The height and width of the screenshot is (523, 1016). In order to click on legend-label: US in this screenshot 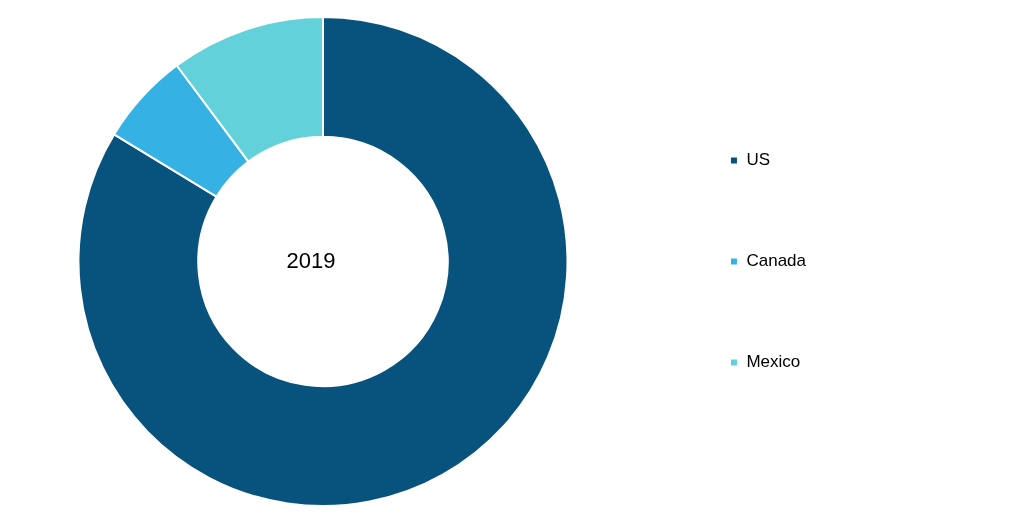, I will do `click(758, 160)`.